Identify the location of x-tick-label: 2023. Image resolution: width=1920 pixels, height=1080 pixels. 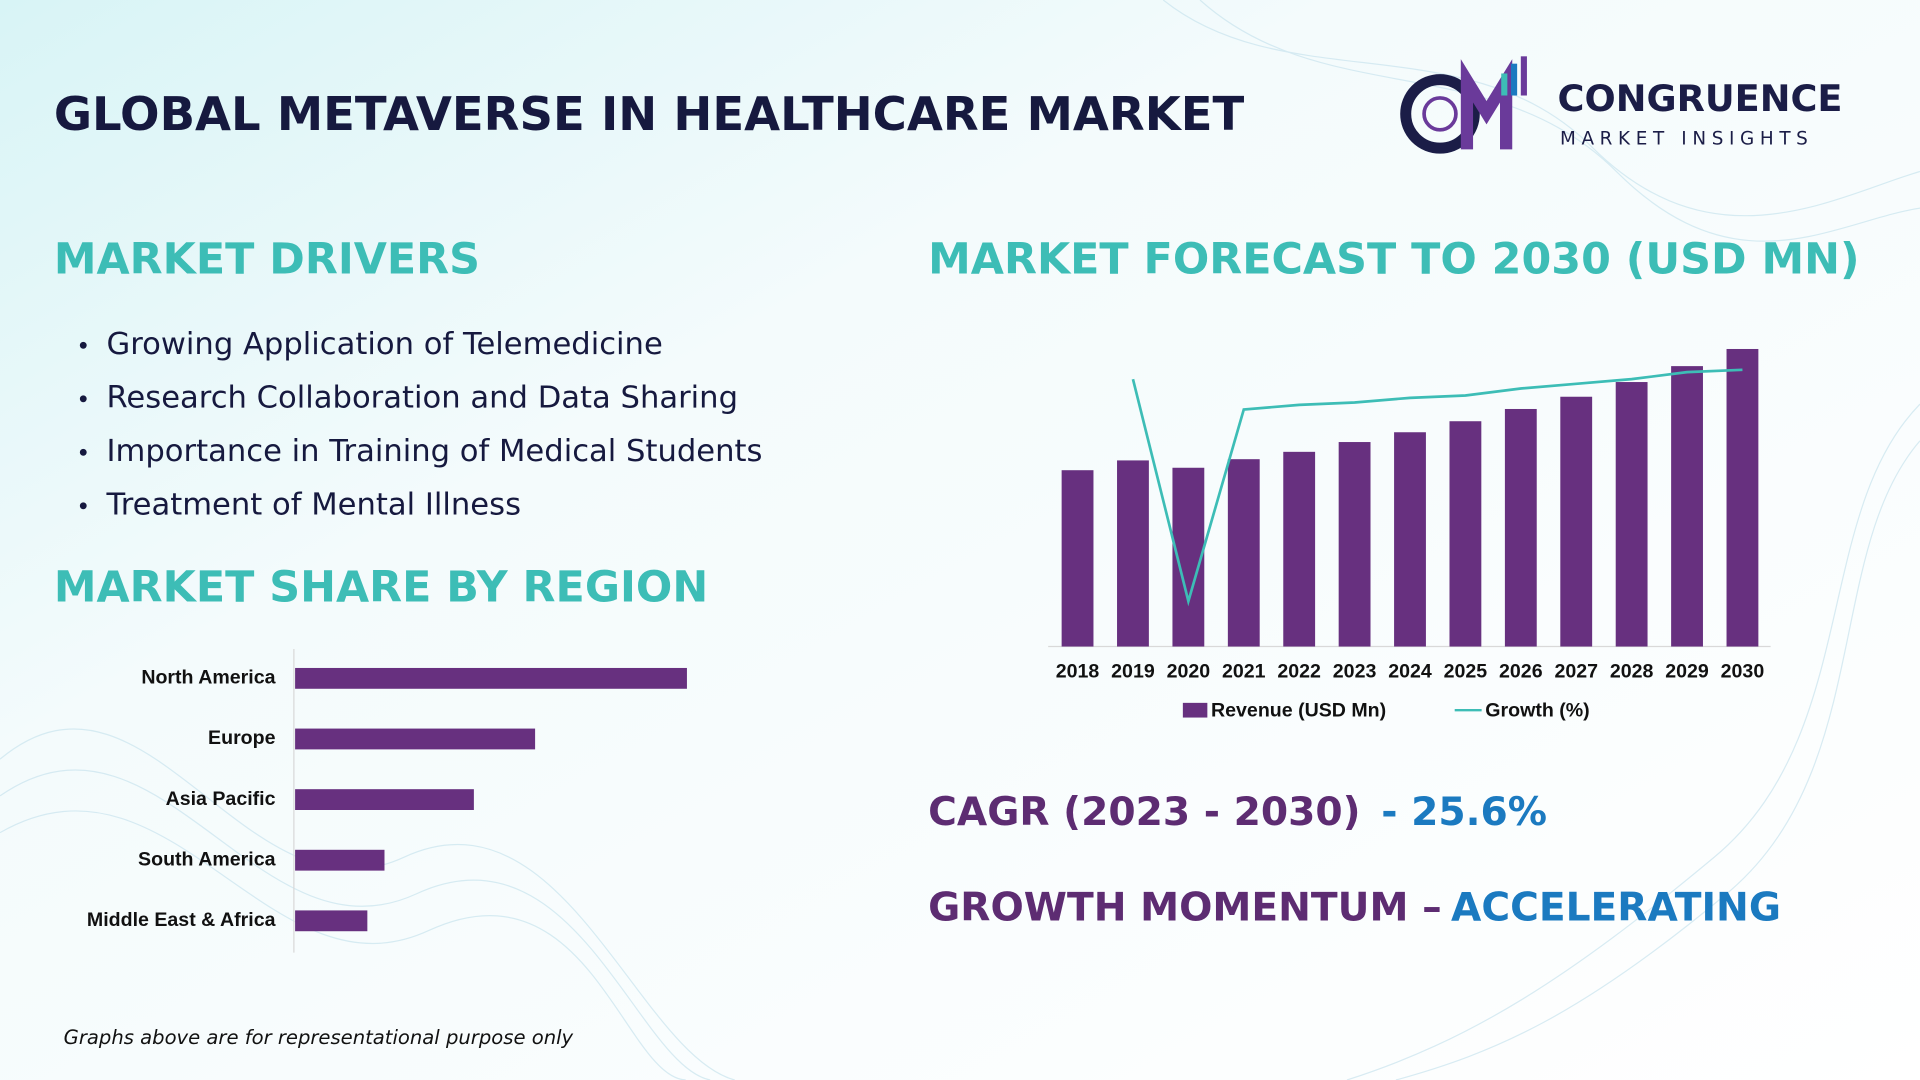
(1355, 671).